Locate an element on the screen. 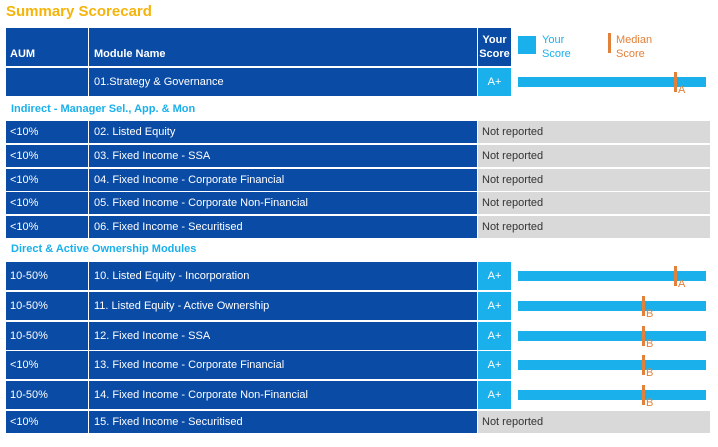 This screenshot has width=718, height=447. median-score-legend-label: Median Score is located at coordinates (634, 47).